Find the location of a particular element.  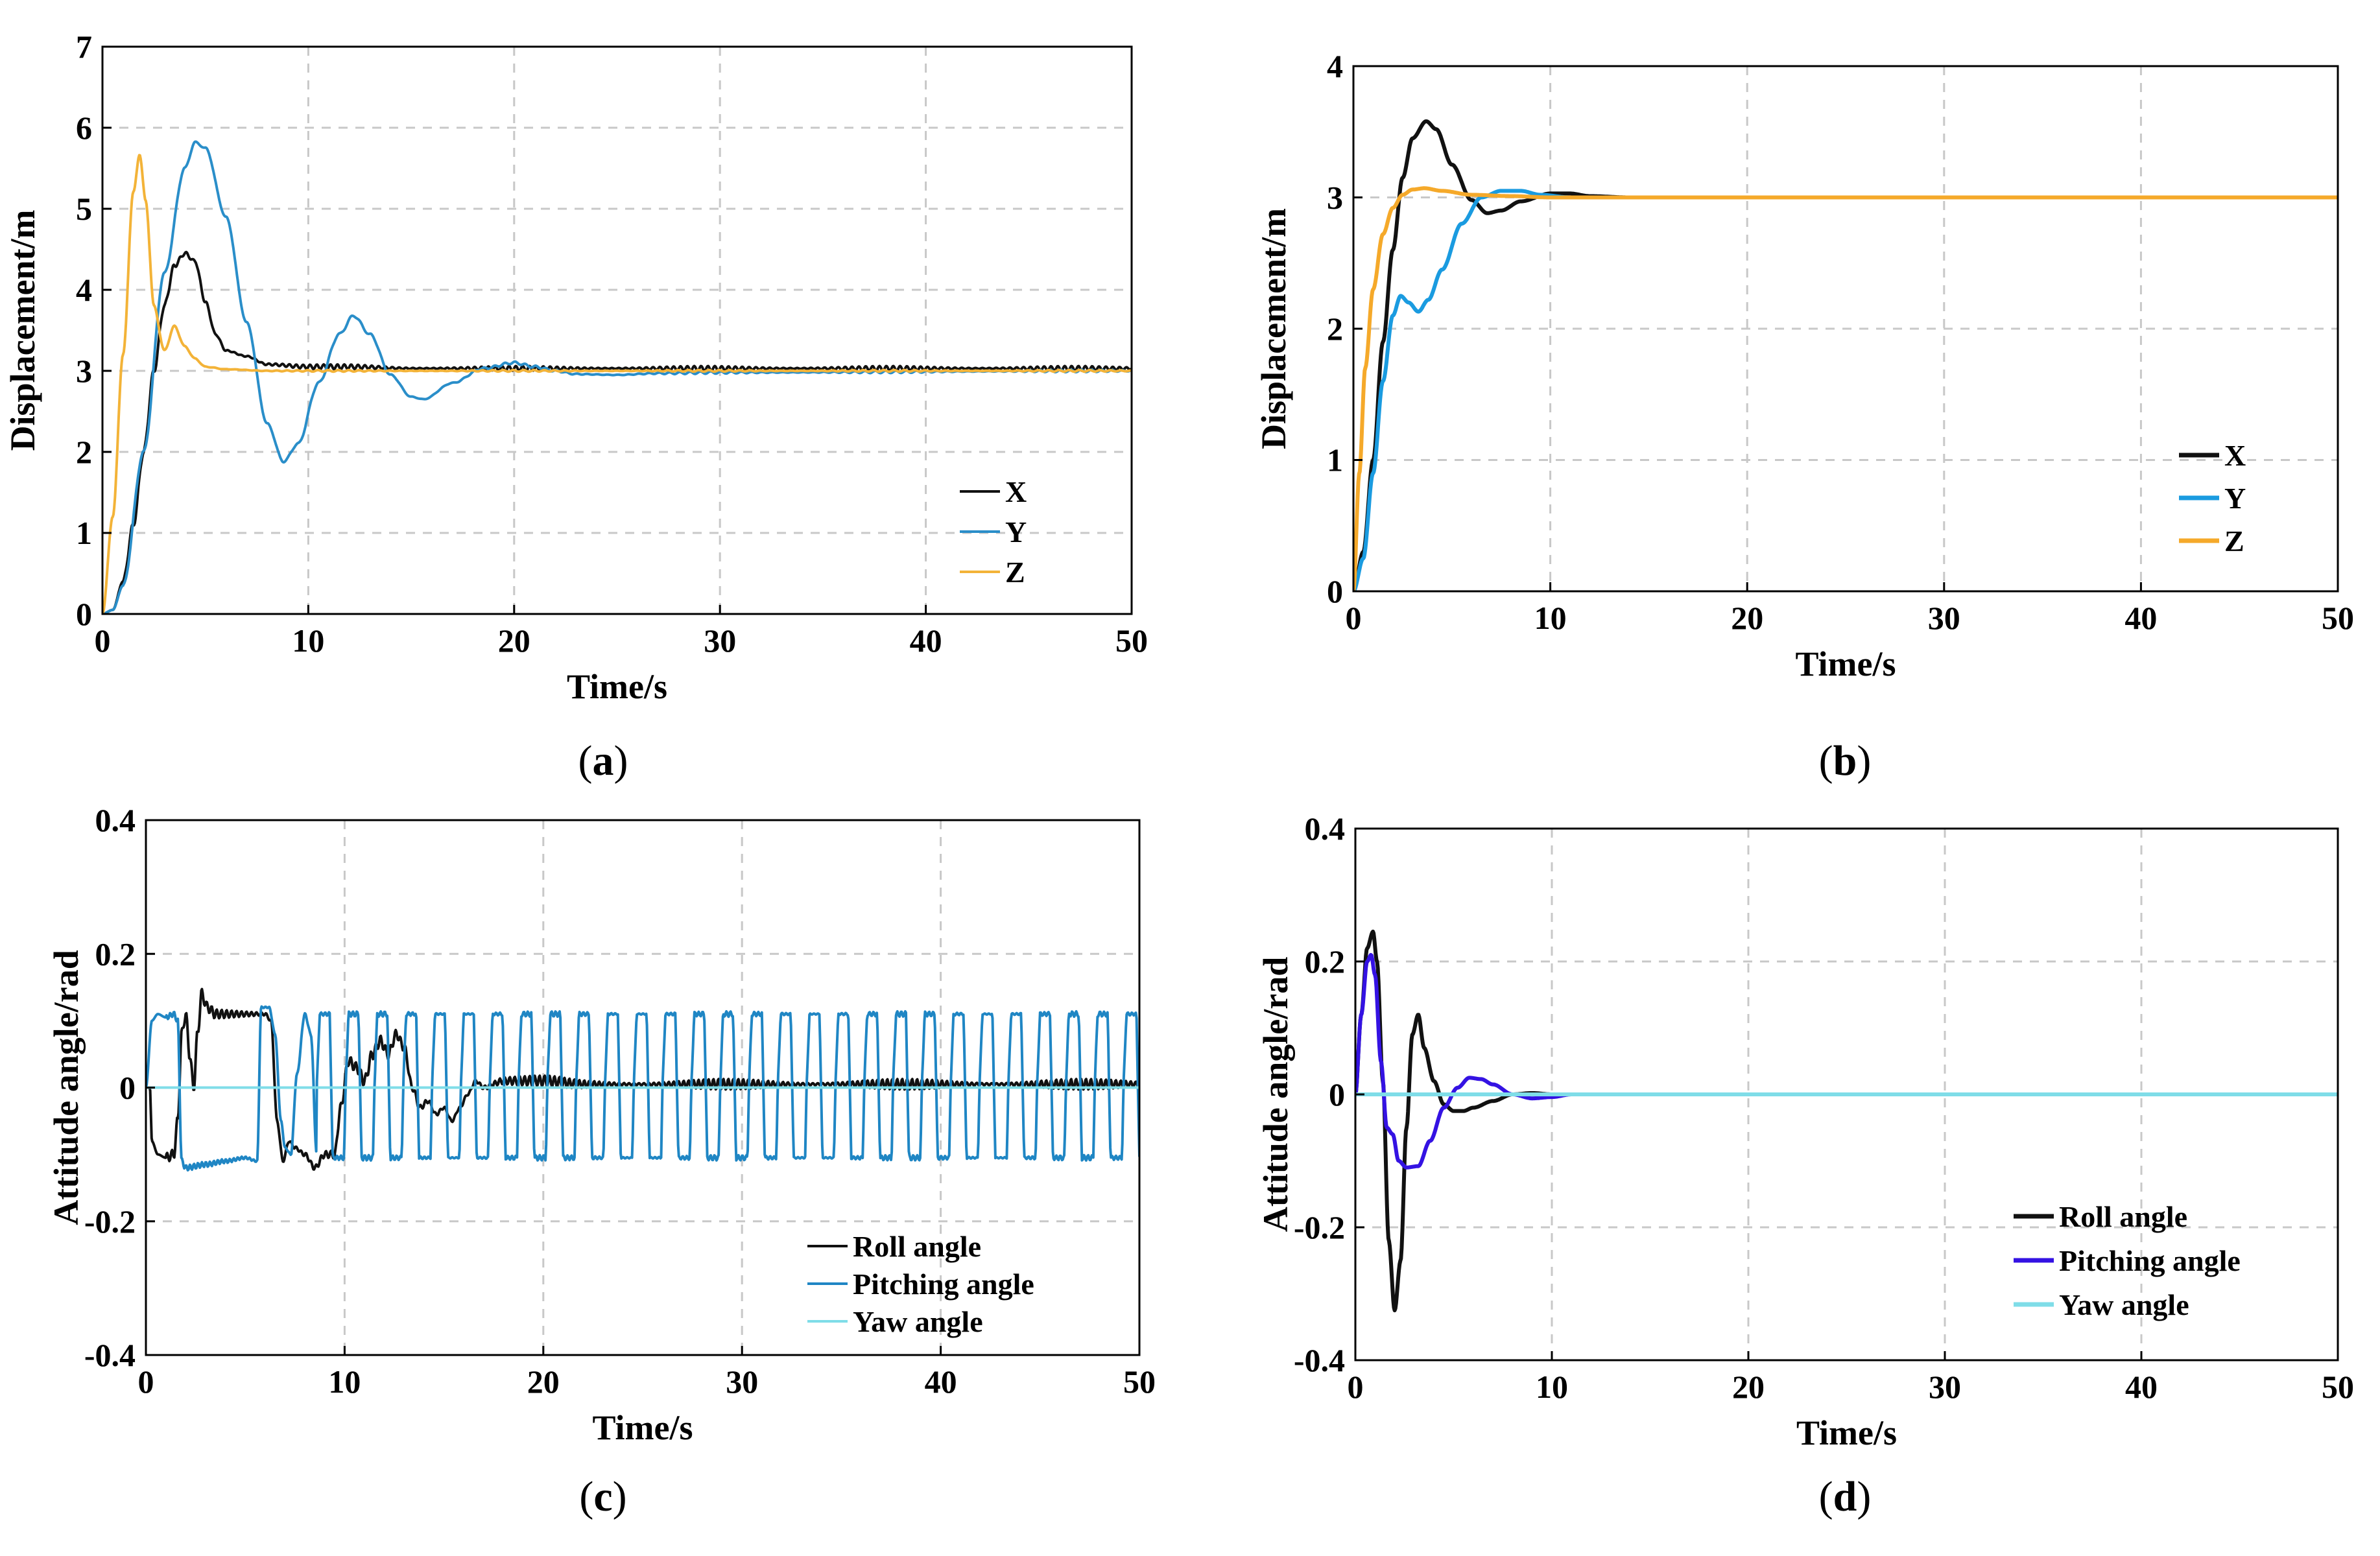

series-line-roll-angle is located at coordinates (643, 1079).